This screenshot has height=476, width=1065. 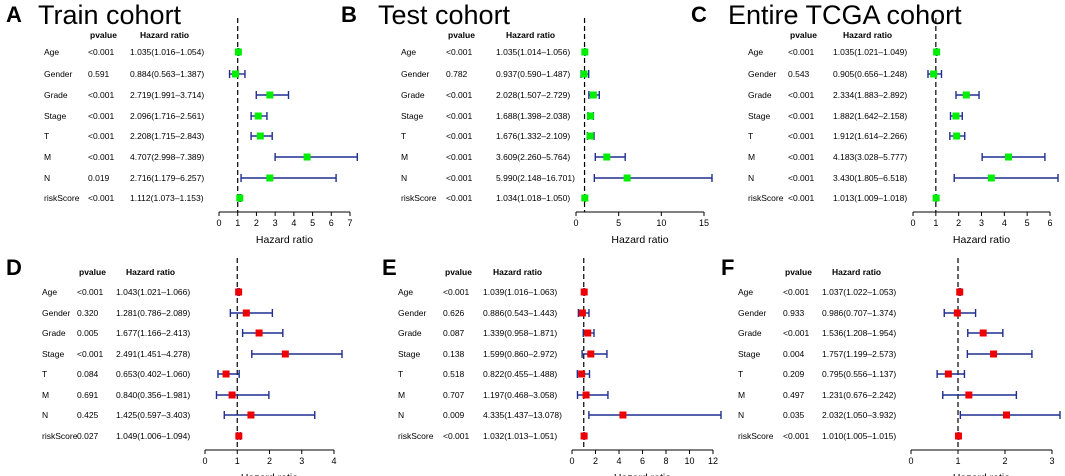 I want to click on row-hazard-ratio: 0.905(0.656–1.248), so click(x=870, y=74).